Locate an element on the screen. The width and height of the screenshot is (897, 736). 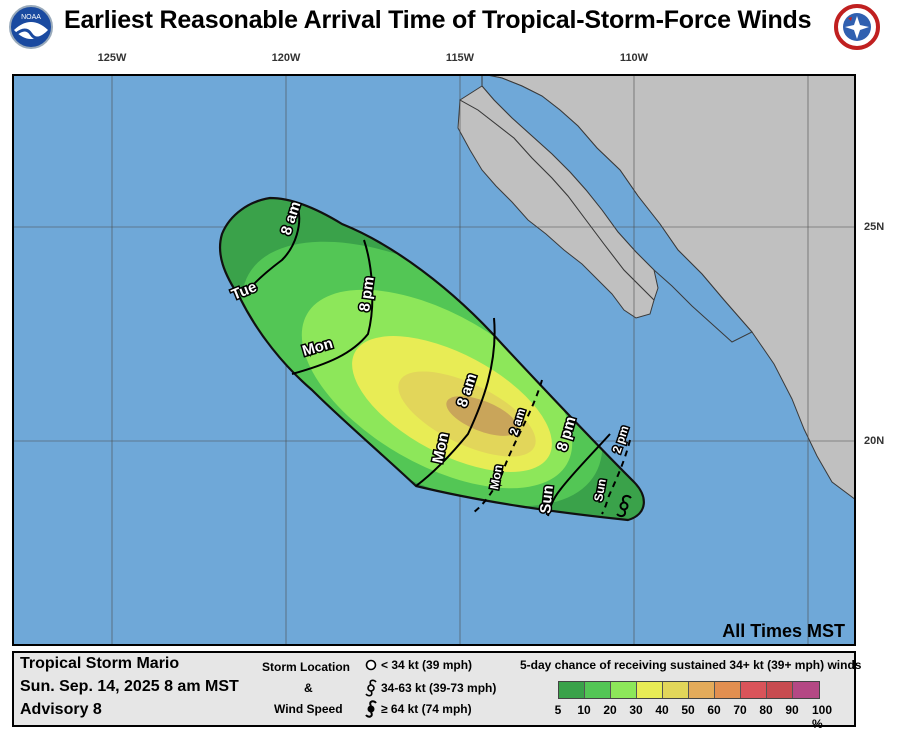
ws-item-ts: 34-63 kt (39-73 mph) is located at coordinates (430, 688).